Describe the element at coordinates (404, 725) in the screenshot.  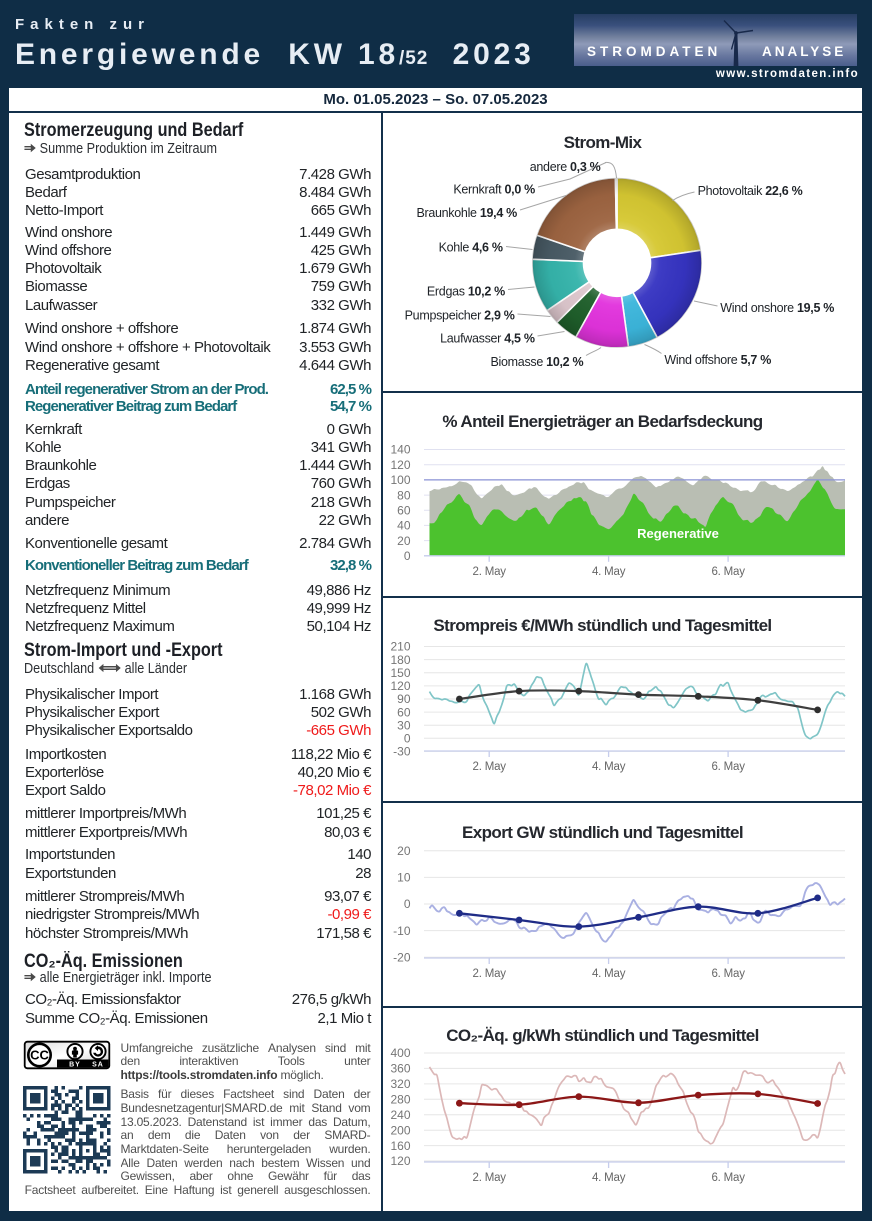
I see `svg-text: 30` at that location.